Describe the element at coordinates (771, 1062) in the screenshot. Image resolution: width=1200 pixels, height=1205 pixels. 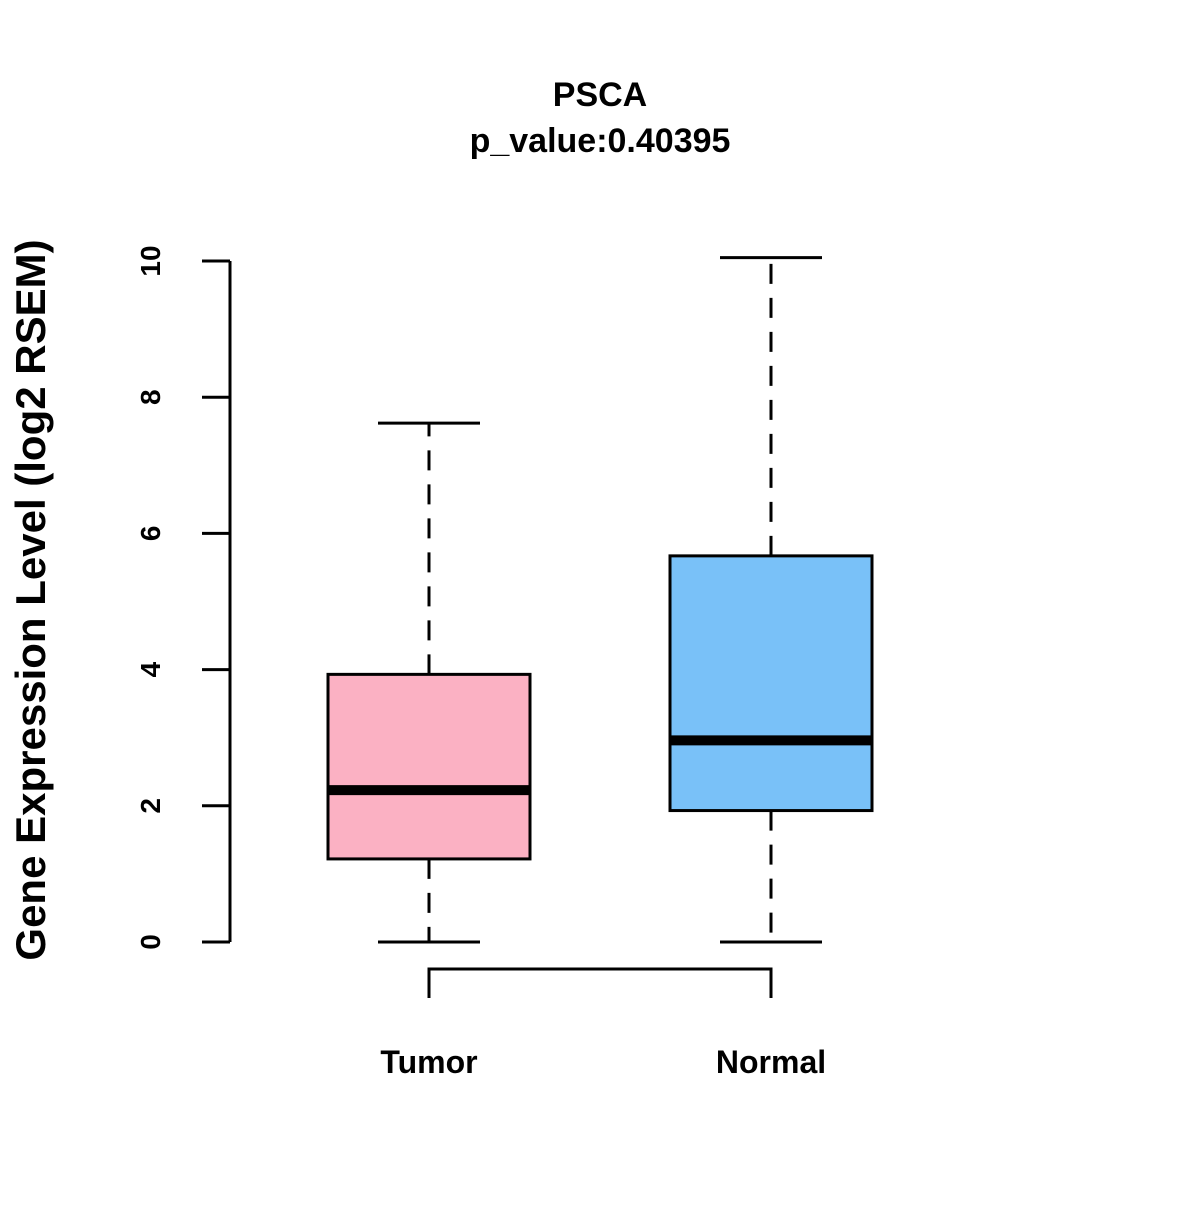
I see `x-label-normal: Normal` at that location.